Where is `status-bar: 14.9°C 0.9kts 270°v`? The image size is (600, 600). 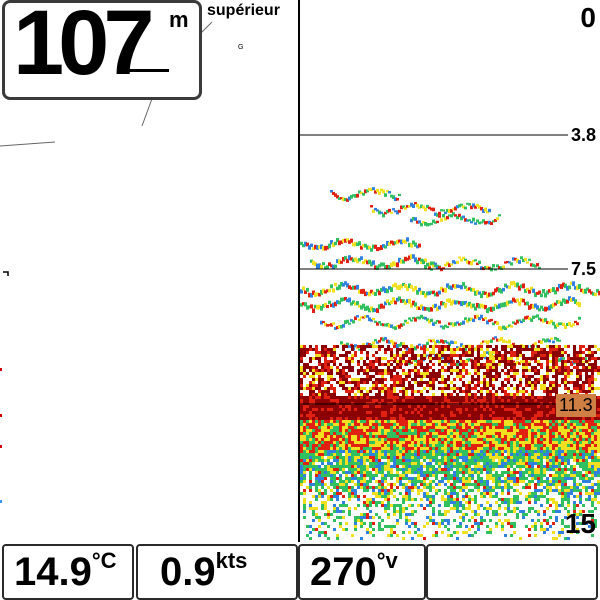 status-bar: 14.9°C 0.9kts 270°v is located at coordinates (300, 571).